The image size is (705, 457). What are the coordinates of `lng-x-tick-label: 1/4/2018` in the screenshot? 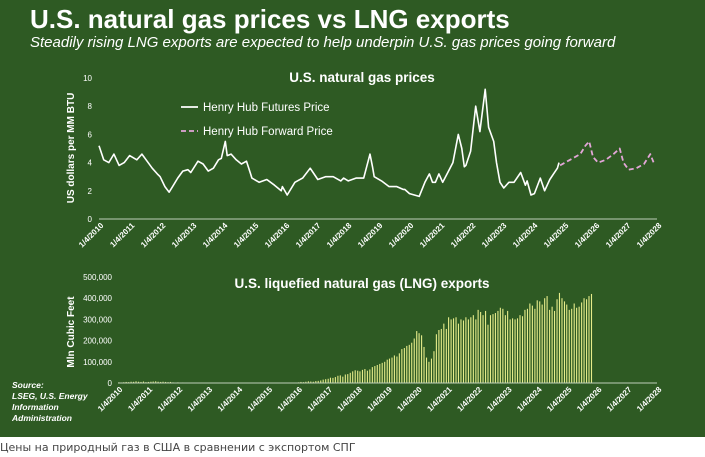 It's located at (350, 399).